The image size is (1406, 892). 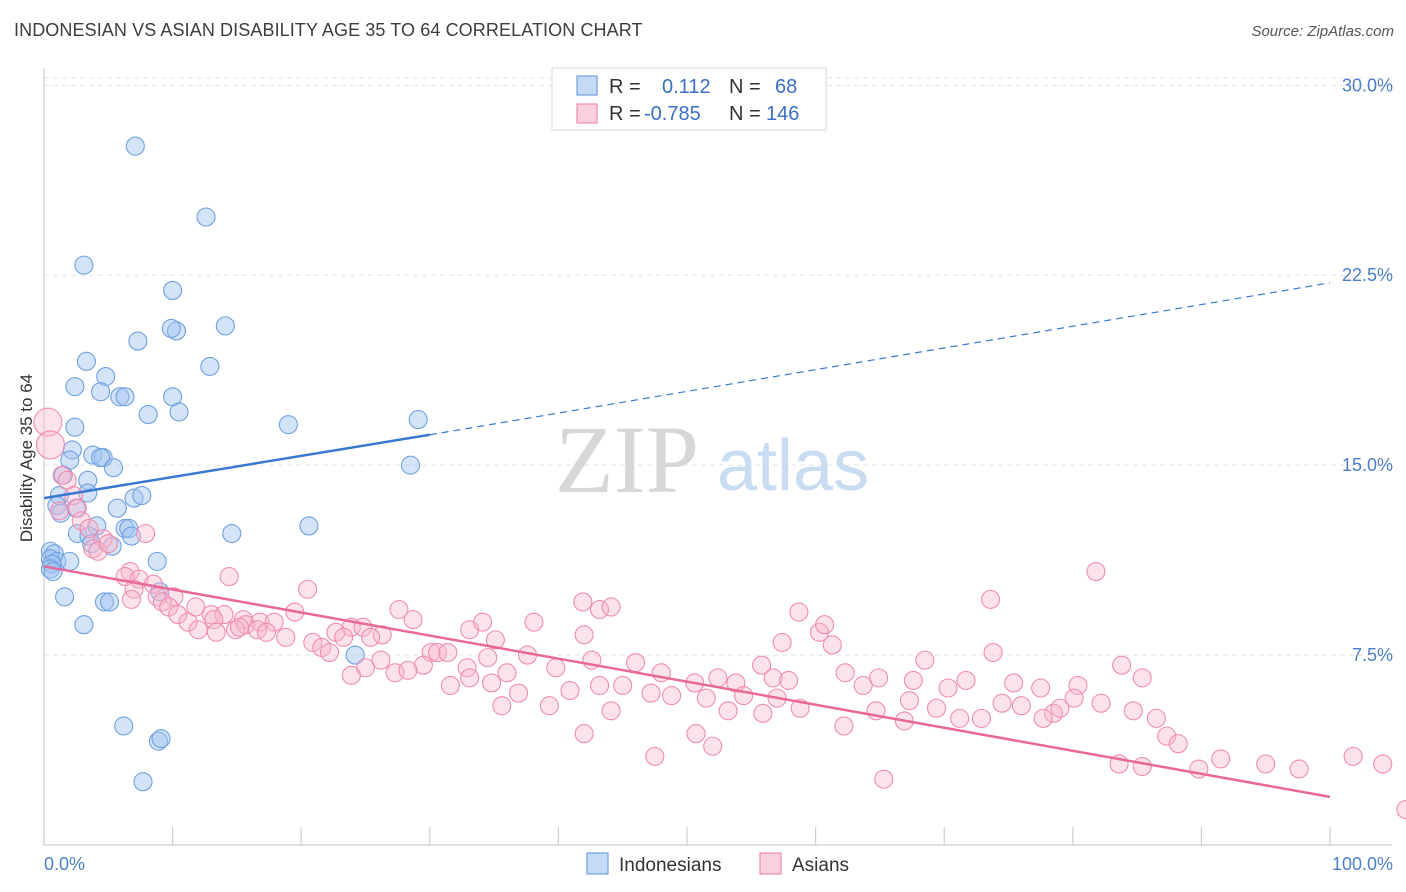 I want to click on legend-swatch-indonesians, so click(x=587, y=85).